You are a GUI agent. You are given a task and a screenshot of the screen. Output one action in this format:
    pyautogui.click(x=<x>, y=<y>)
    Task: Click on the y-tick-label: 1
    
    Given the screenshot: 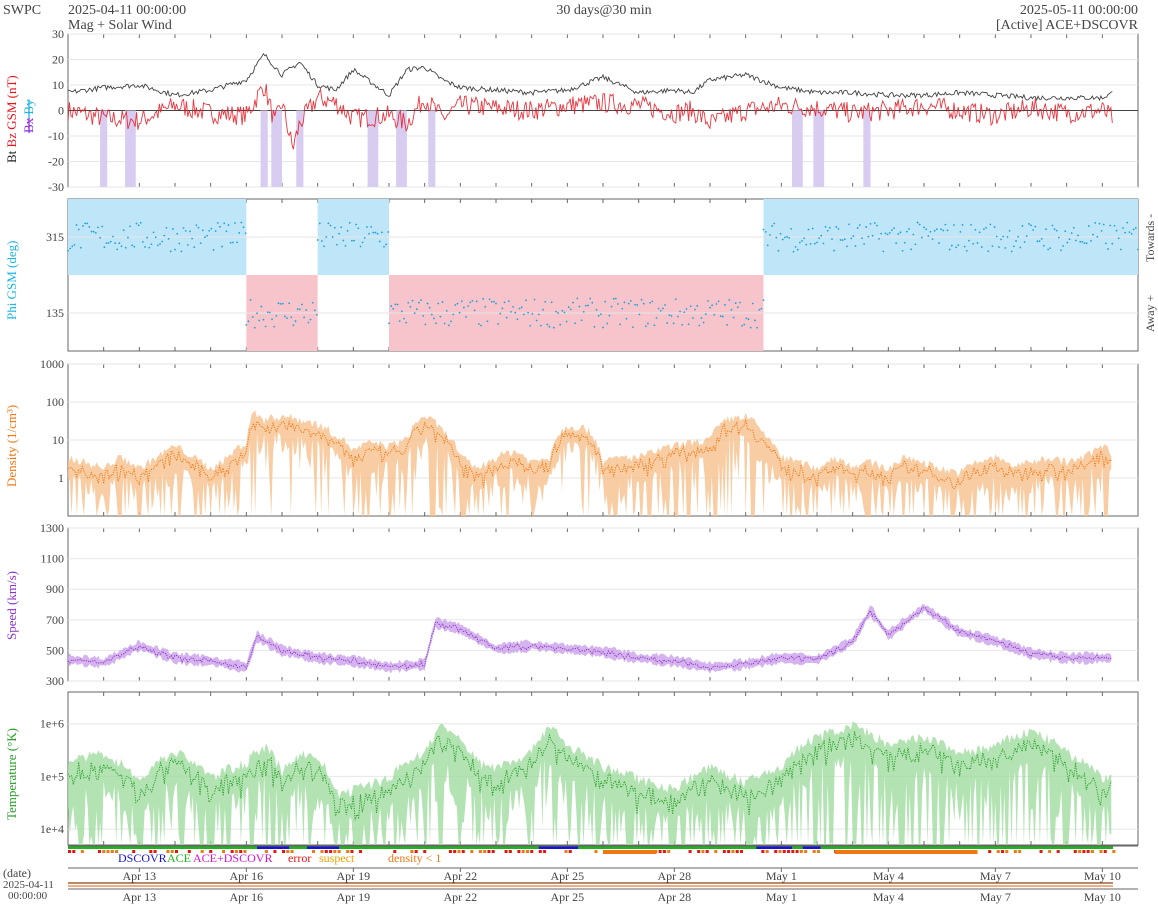 What is the action you would take?
    pyautogui.click(x=61, y=478)
    